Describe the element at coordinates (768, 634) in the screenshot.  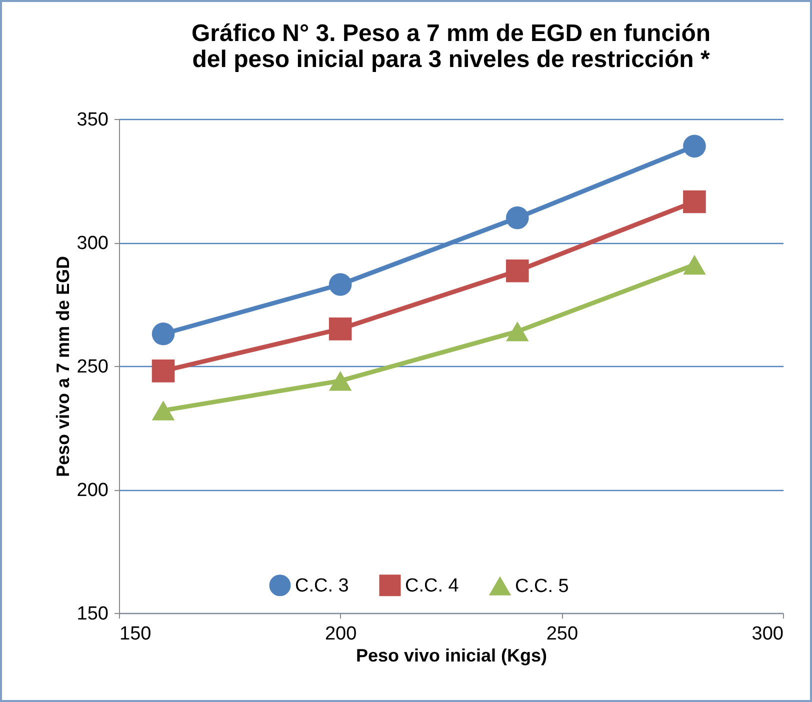
I see `x-tick-label: 300` at that location.